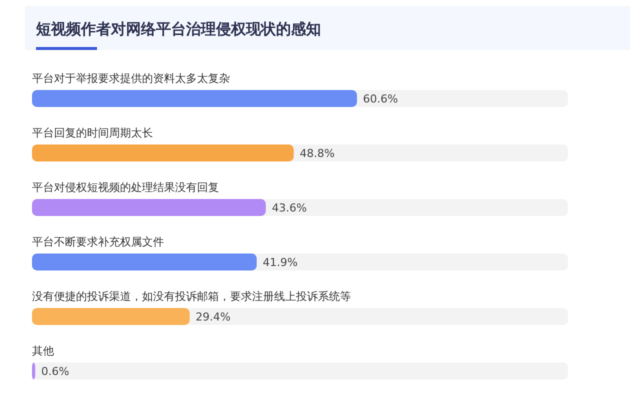 This screenshot has height=401, width=641. What do you see at coordinates (178, 29) in the screenshot?
I see `chart-title: 短视频作者对网络平台治理侵权现状的感知` at bounding box center [178, 29].